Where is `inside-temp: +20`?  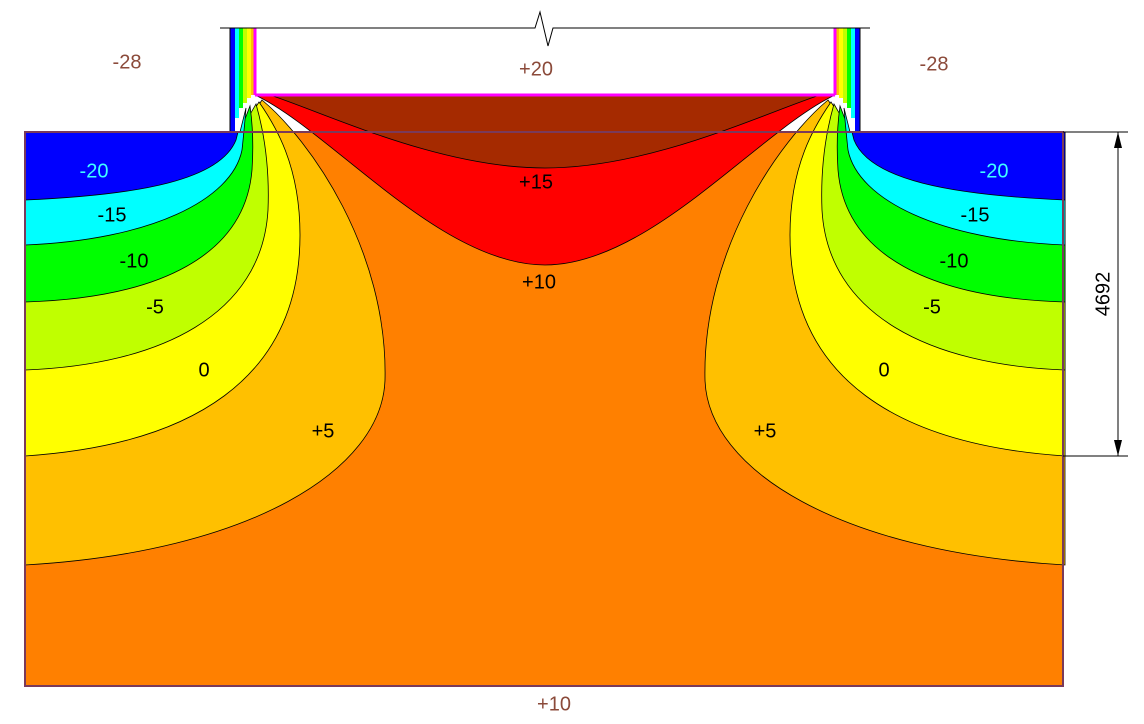
inside-temp: +20 is located at coordinates (536, 69).